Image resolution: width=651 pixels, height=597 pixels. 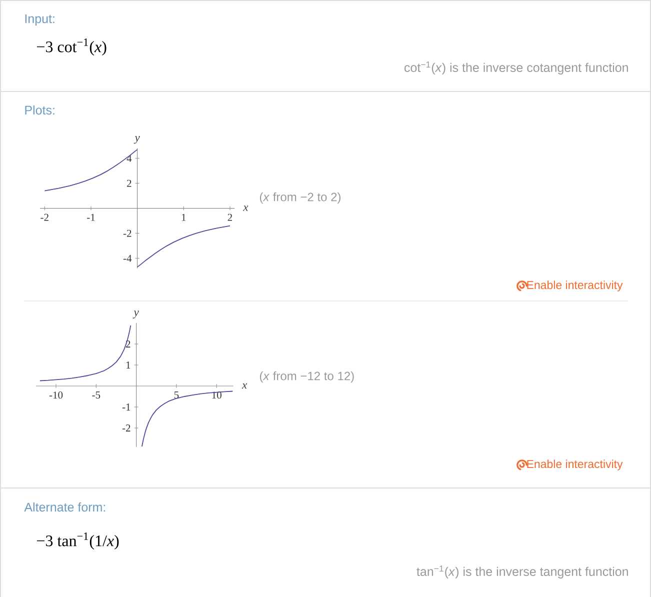 What do you see at coordinates (65, 507) in the screenshot?
I see `text: Alternate form:` at bounding box center [65, 507].